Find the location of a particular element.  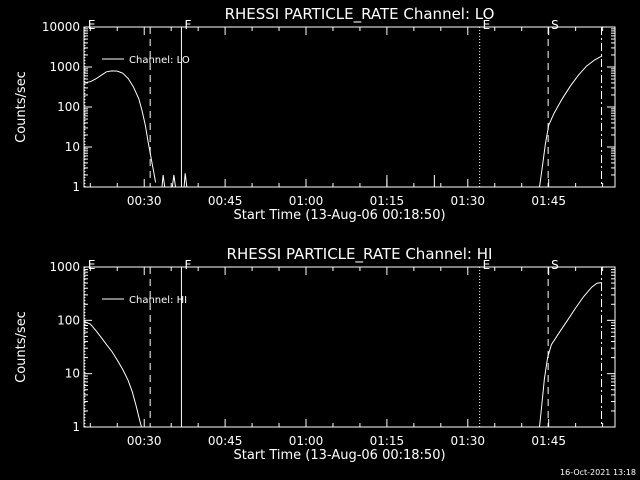

chart-title: RHESSI PARTICLE_RATE Channel: HI is located at coordinates (360, 254).